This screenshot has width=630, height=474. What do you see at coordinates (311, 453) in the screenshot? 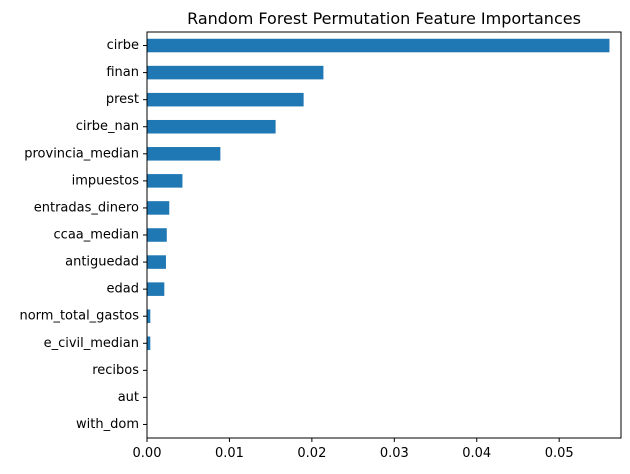
I see `x-tick-label: 0.02` at bounding box center [311, 453].